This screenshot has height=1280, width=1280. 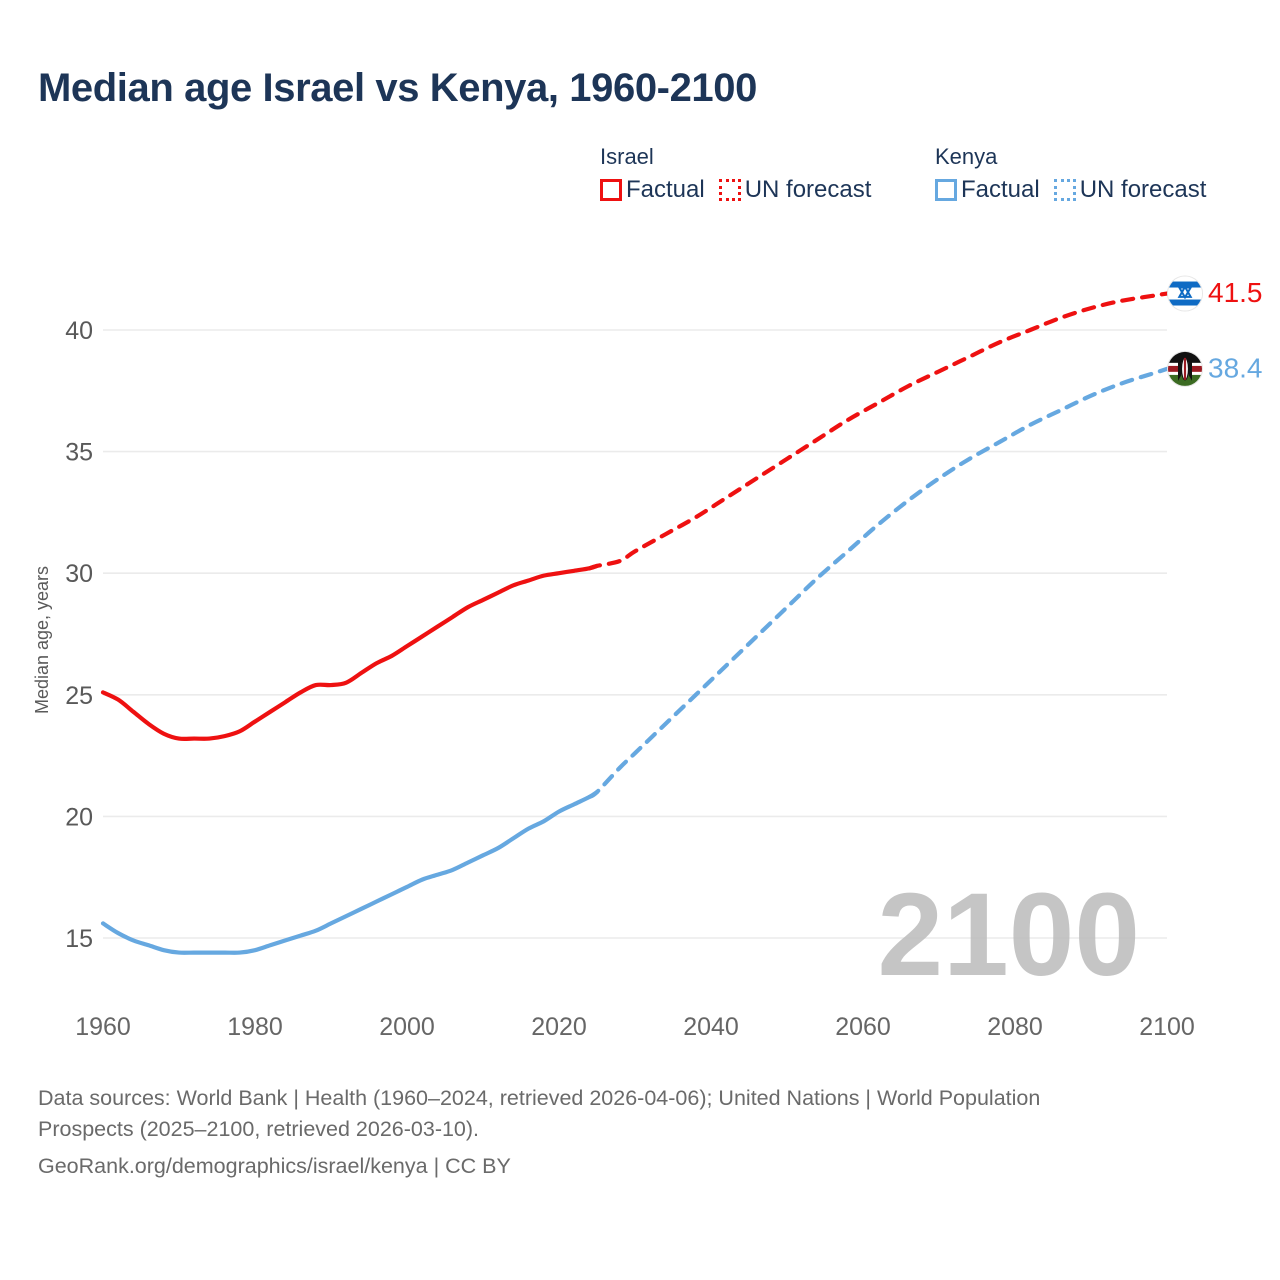 What do you see at coordinates (79, 696) in the screenshot?
I see `y-axis-tick-label: 25` at bounding box center [79, 696].